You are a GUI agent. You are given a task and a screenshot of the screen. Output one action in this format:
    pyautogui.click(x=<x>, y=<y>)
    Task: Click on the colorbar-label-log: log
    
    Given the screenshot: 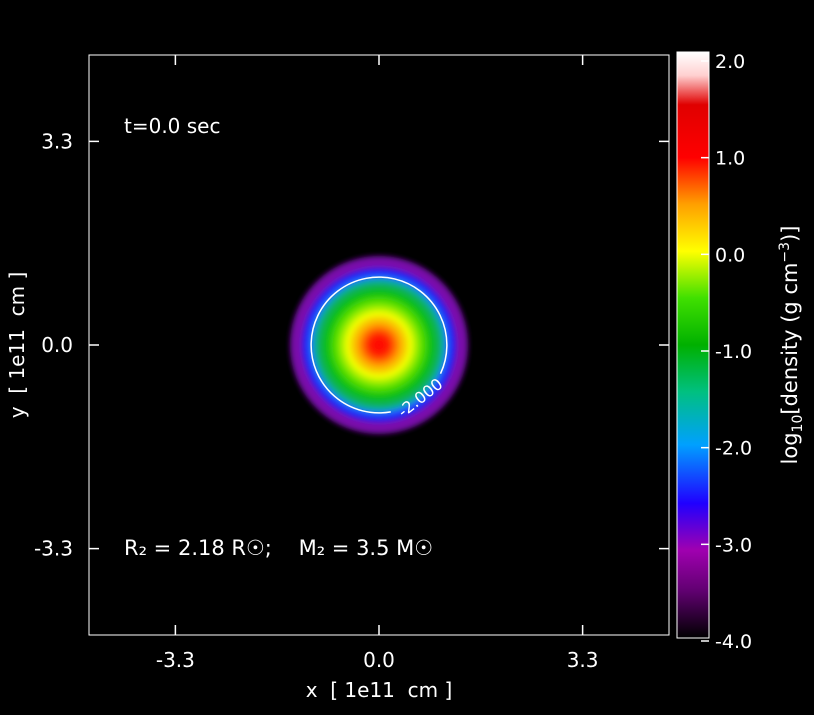 What is the action you would take?
    pyautogui.click(x=790, y=448)
    